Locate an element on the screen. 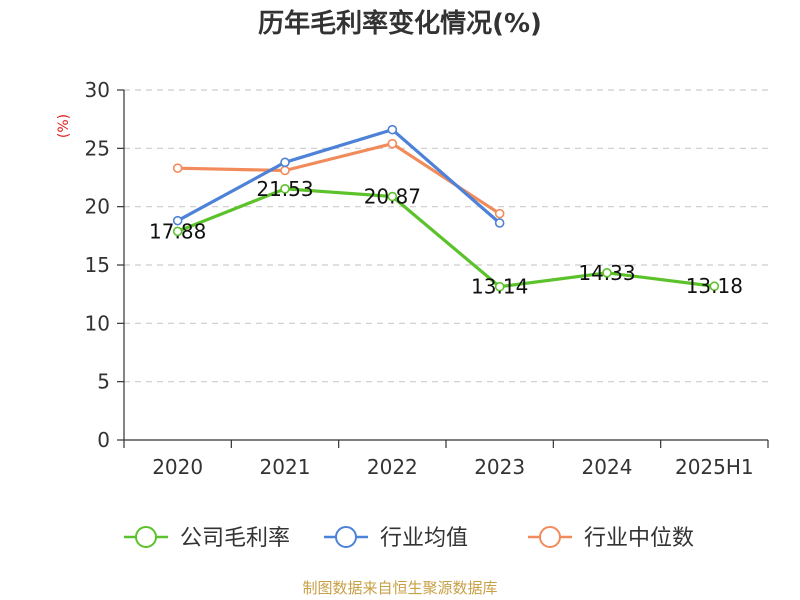 The image size is (800, 600). legend: 公司毛利率 行业均值 行业中位数 is located at coordinates (409, 538).